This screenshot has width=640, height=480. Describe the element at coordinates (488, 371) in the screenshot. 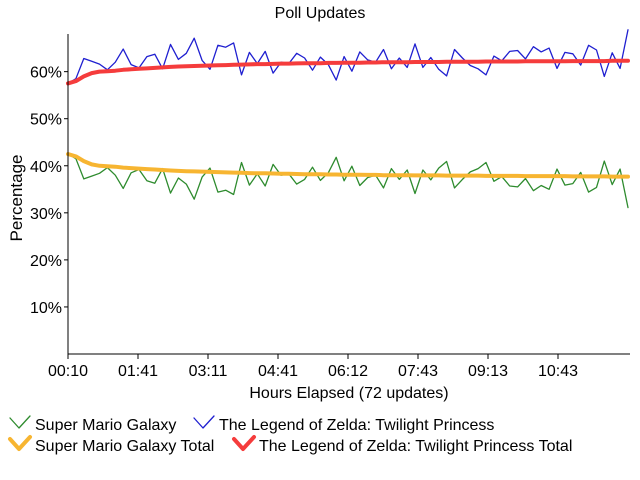

I see `x-tick-label: 09:13` at that location.